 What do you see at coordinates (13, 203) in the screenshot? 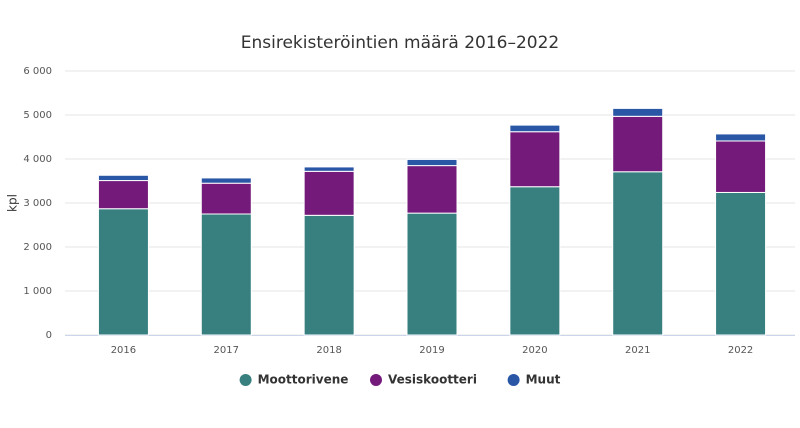
I see `y-axis-label: kpl` at bounding box center [13, 203].